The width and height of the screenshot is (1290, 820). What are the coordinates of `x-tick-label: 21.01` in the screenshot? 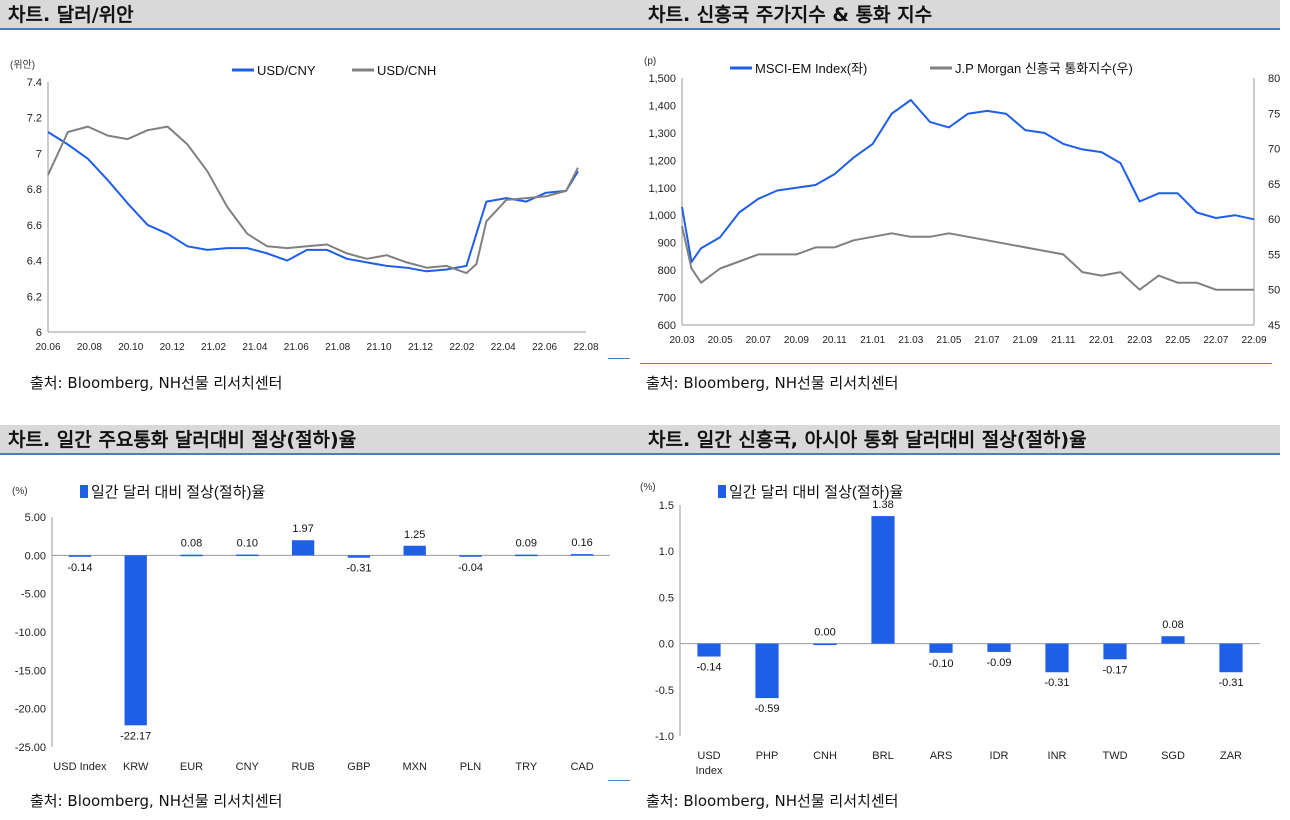 It's located at (872, 340).